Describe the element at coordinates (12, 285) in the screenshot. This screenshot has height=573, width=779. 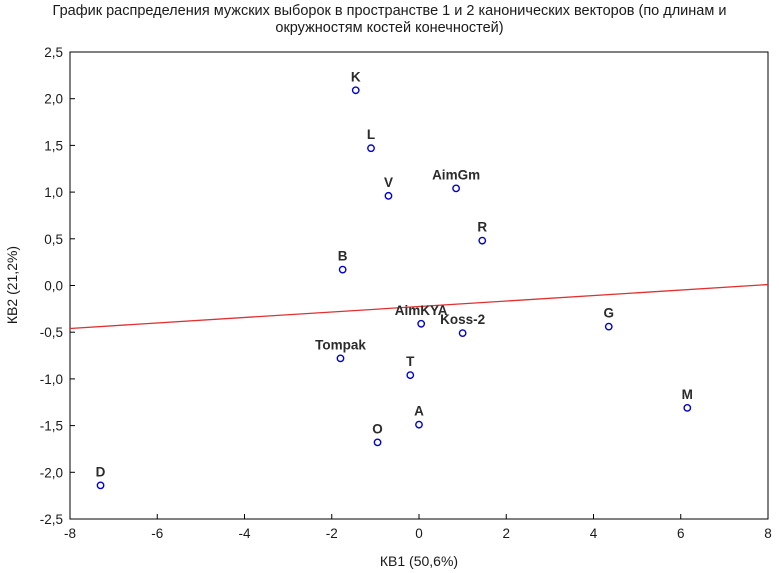
I see `y-axis-label: КВ2 (21,2%)` at that location.